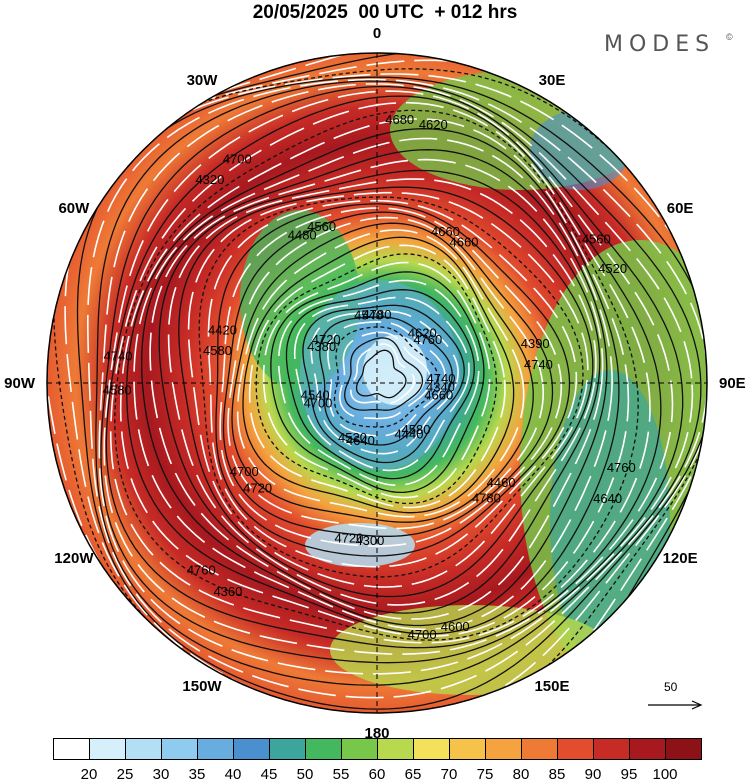 This screenshot has height=783, width=750. Describe the element at coordinates (675, 705) in the screenshot. I see `wind-scale-arrow` at that location.